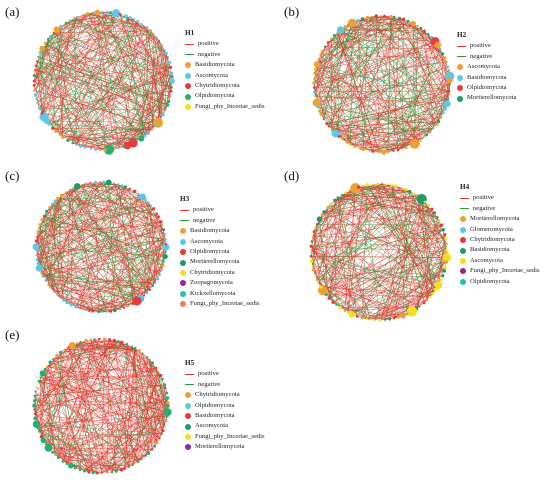  Describe the element at coordinates (206, 241) in the screenshot. I see `legend-label: Ascomycota` at that location.